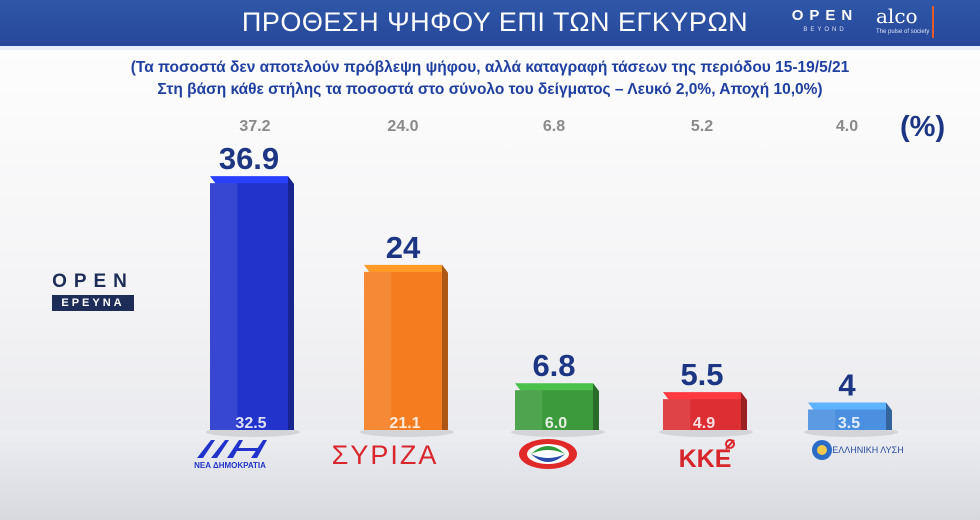  Describe the element at coordinates (903, 32) in the screenshot. I see `alco-logo-subtitle: The pulse of society` at that location.